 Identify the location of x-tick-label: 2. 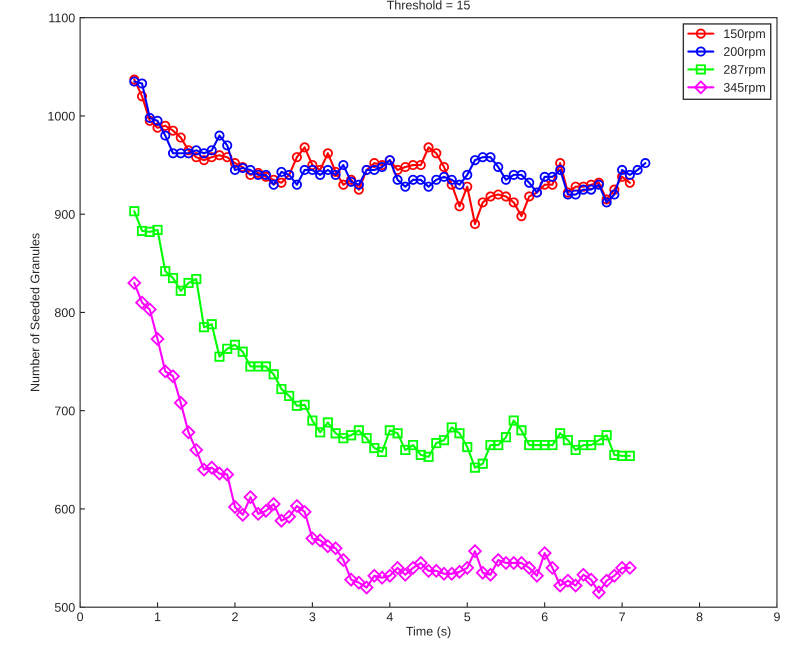
(235, 617).